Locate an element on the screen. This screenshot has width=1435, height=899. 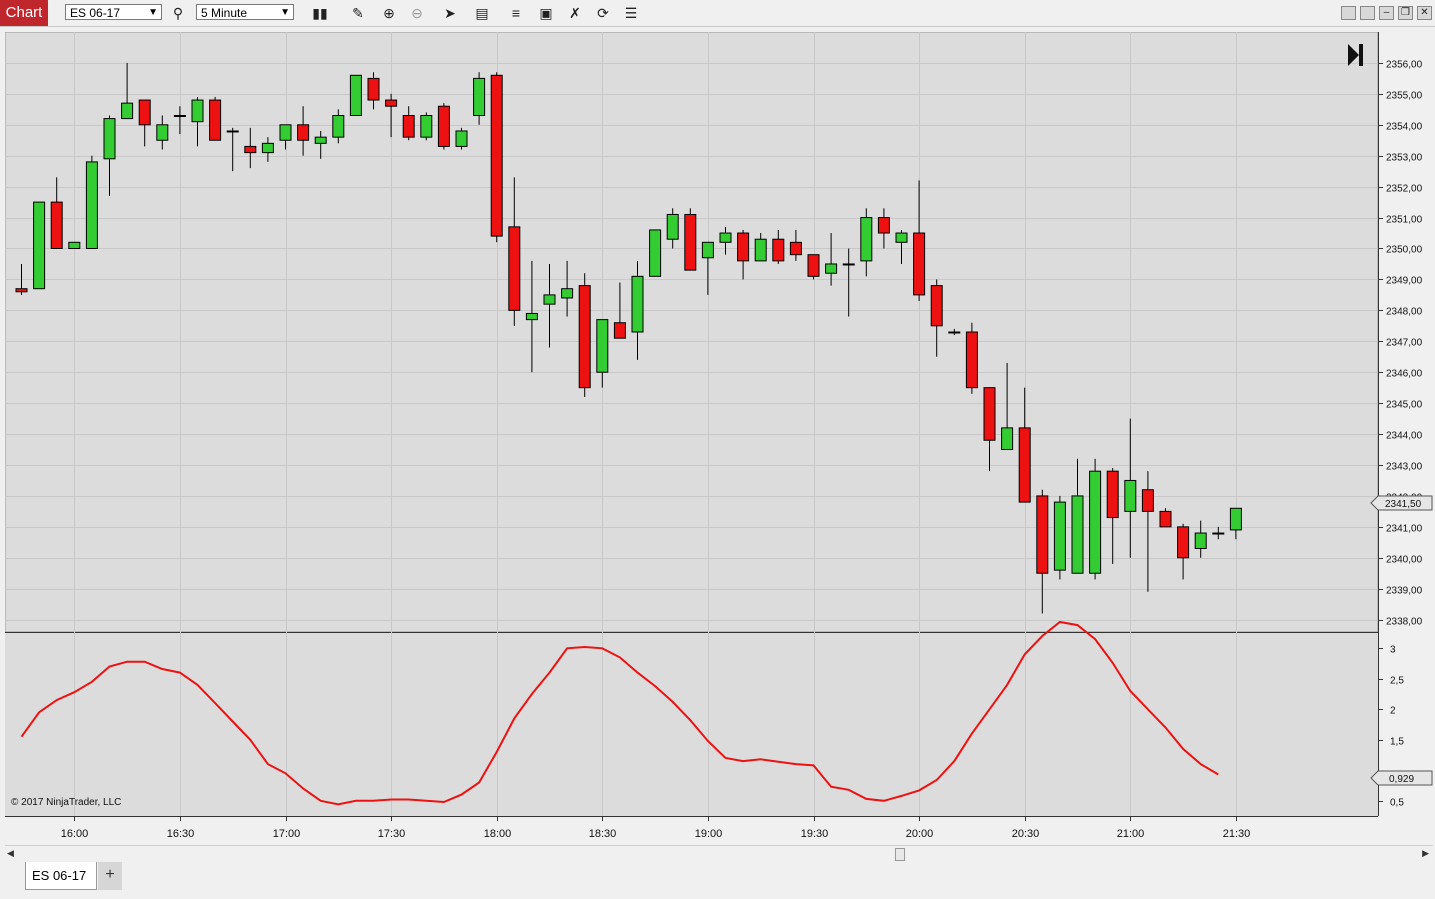
time-tick-label: 18:00 is located at coordinates (498, 834).